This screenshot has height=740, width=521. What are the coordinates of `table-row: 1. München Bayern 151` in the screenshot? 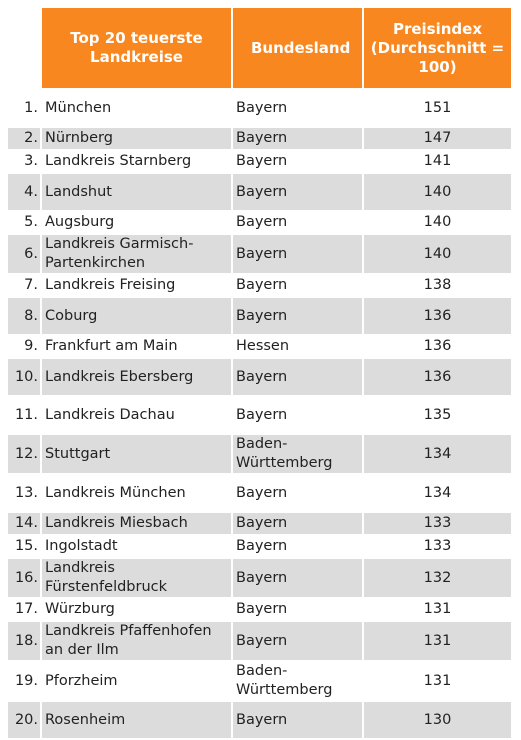 It's located at (259, 108).